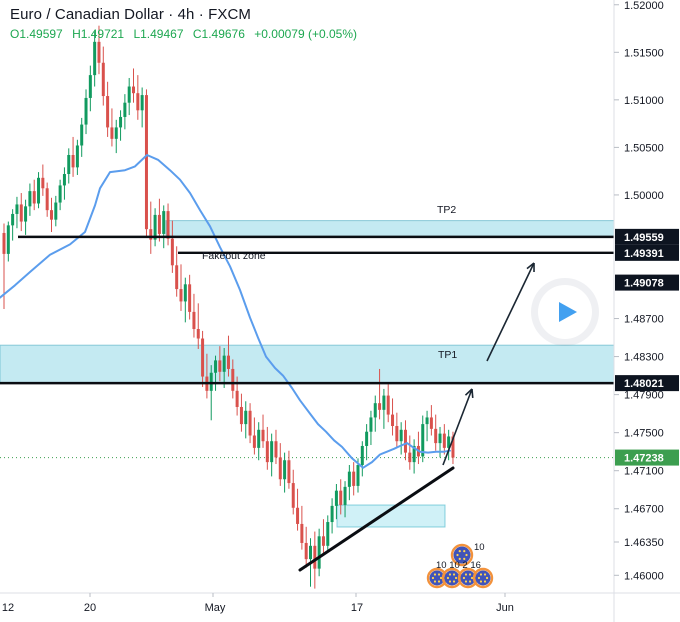  I want to click on tag-text: 1.49391, so click(644, 254).